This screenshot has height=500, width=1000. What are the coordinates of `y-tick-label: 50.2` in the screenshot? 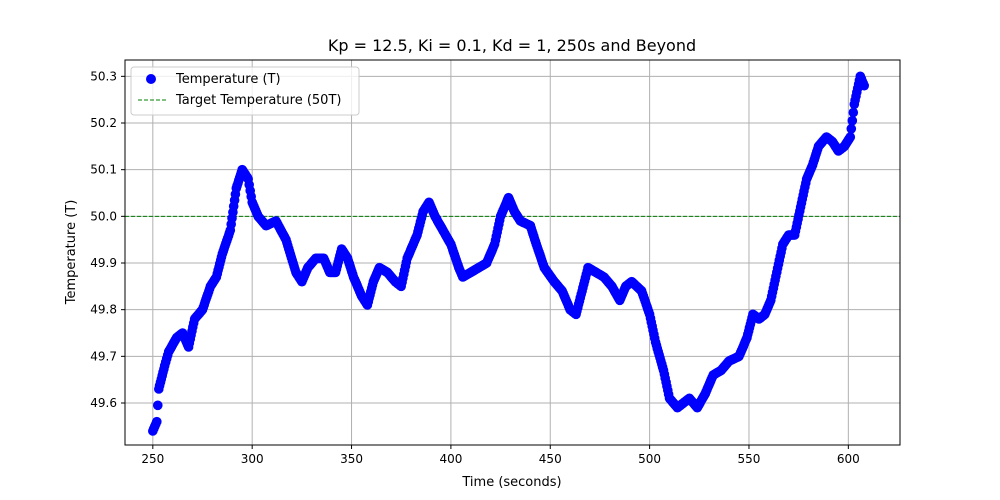 It's located at (103, 123).